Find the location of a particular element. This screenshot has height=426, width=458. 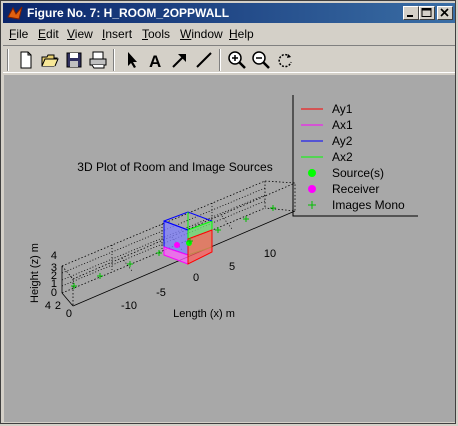

zoom-in-icon is located at coordinates (237, 60).